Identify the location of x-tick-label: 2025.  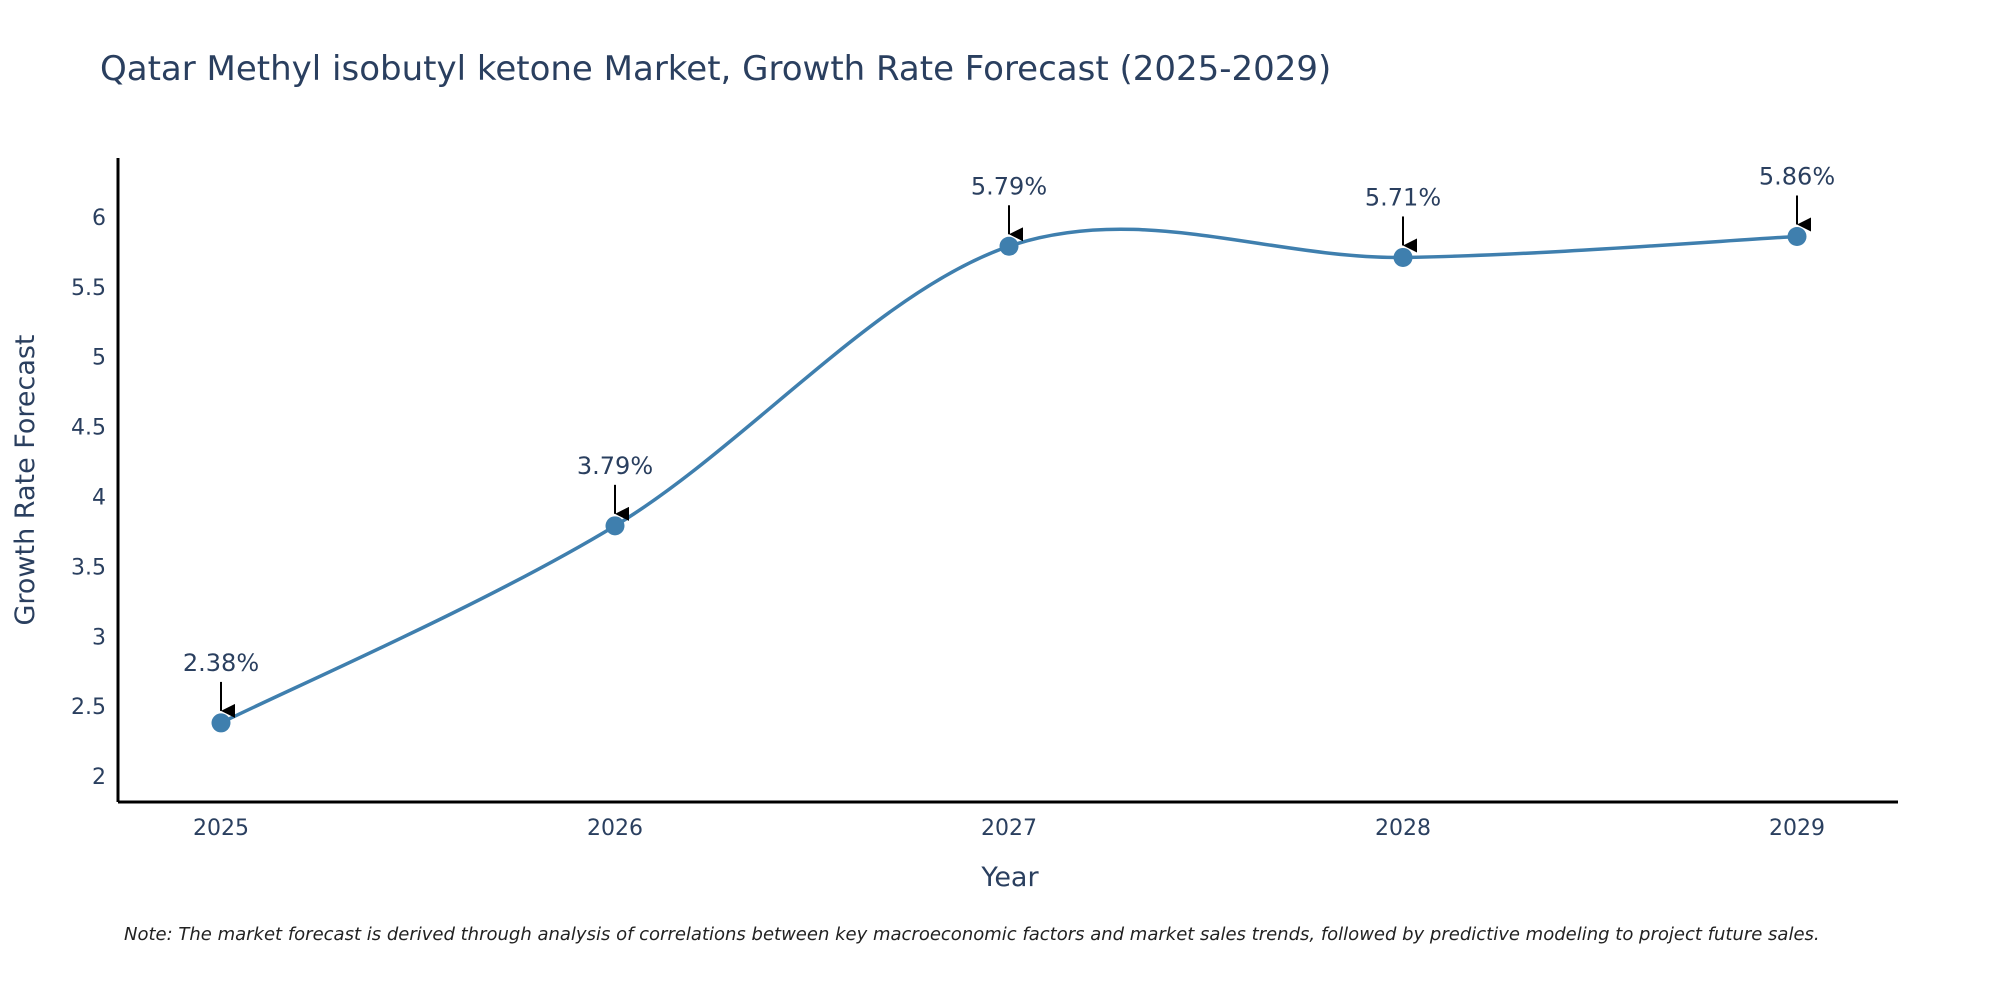
(221, 828).